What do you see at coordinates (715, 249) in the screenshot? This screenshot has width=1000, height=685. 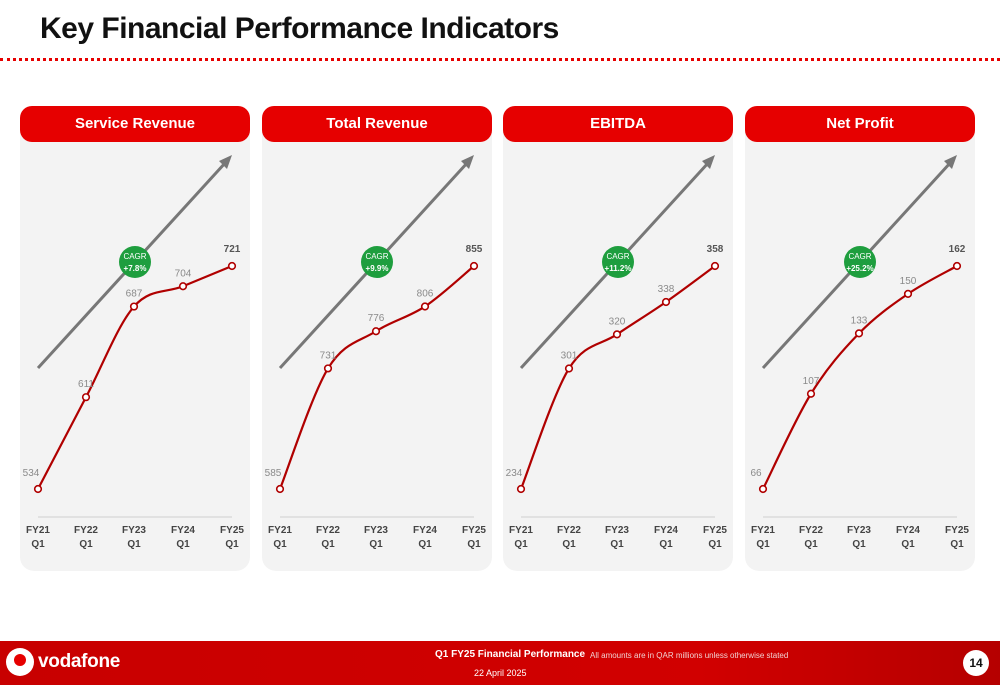 I see `data-label: 358` at bounding box center [715, 249].